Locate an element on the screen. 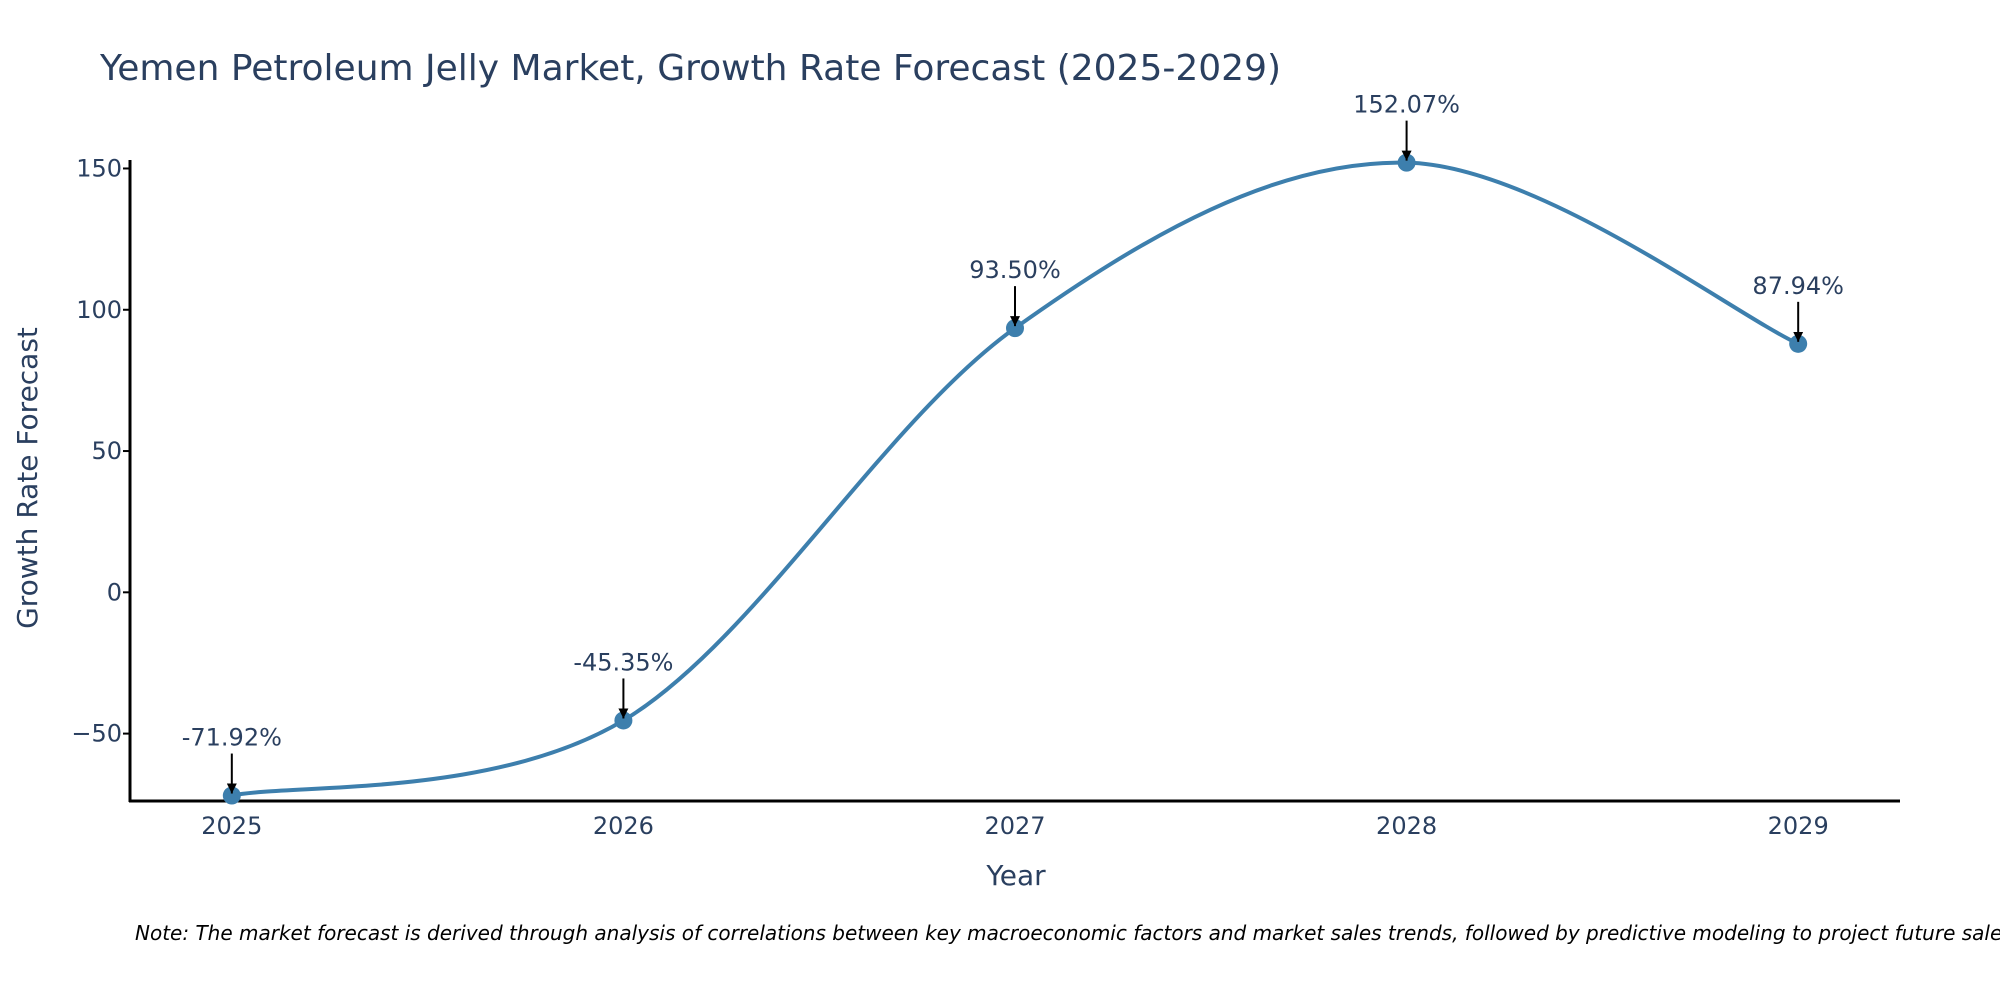 The width and height of the screenshot is (2000, 1000). x-tick-label: 2026 is located at coordinates (623, 826).